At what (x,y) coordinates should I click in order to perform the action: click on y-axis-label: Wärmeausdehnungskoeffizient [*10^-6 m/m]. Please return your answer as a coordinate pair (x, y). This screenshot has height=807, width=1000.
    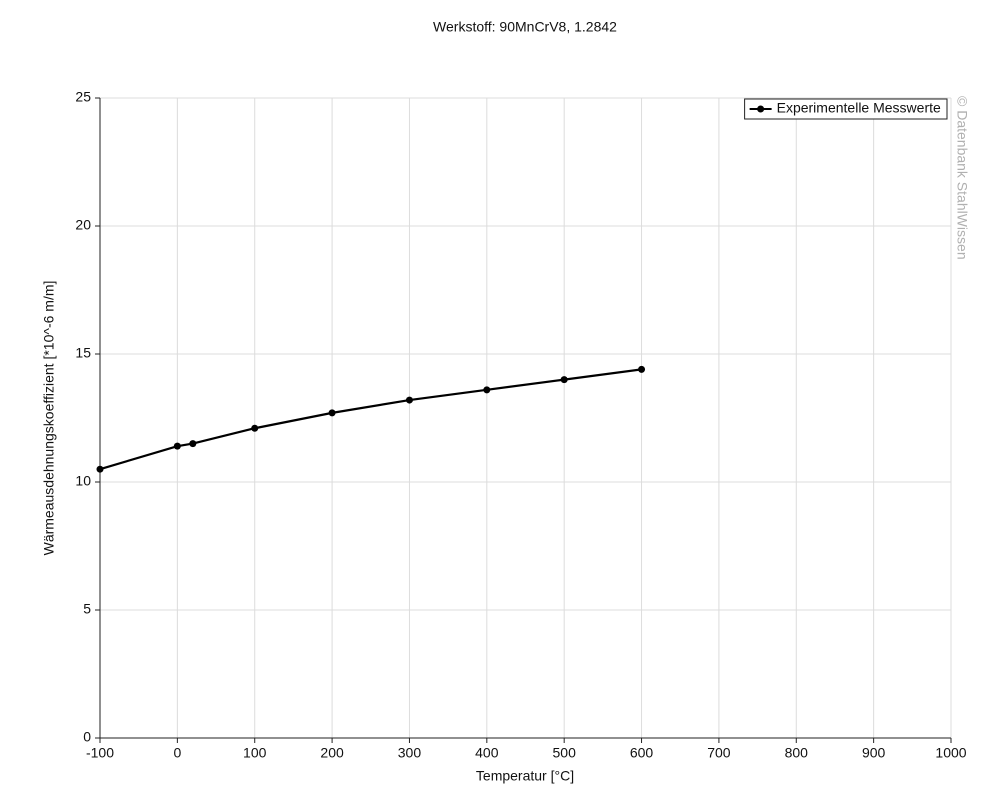
    Looking at the image, I should click on (49, 418).